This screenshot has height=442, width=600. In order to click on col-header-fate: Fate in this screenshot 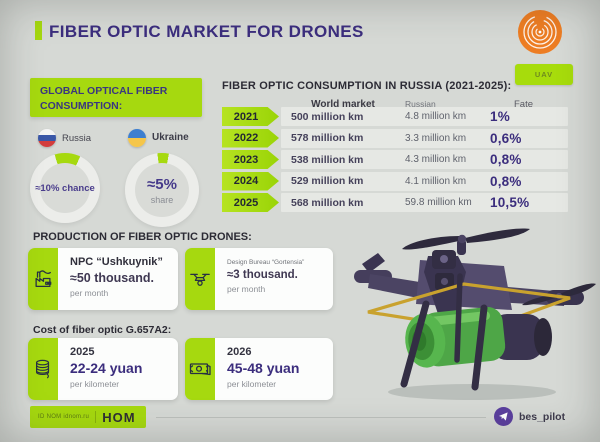, I will do `click(524, 104)`.